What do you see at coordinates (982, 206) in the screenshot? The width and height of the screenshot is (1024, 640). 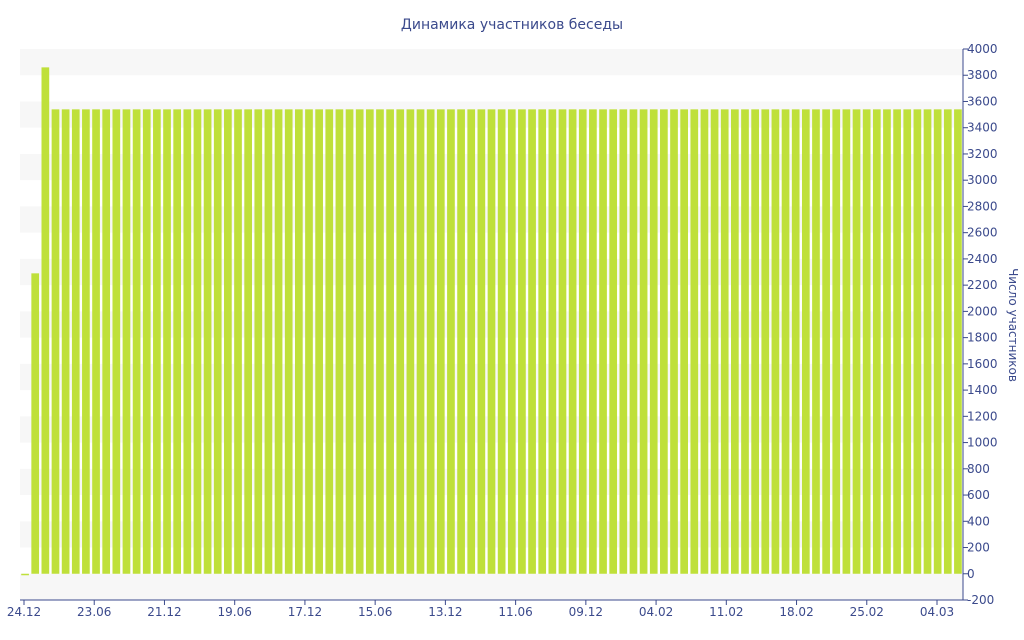 I see `y-tick-label: 2800` at bounding box center [982, 206].